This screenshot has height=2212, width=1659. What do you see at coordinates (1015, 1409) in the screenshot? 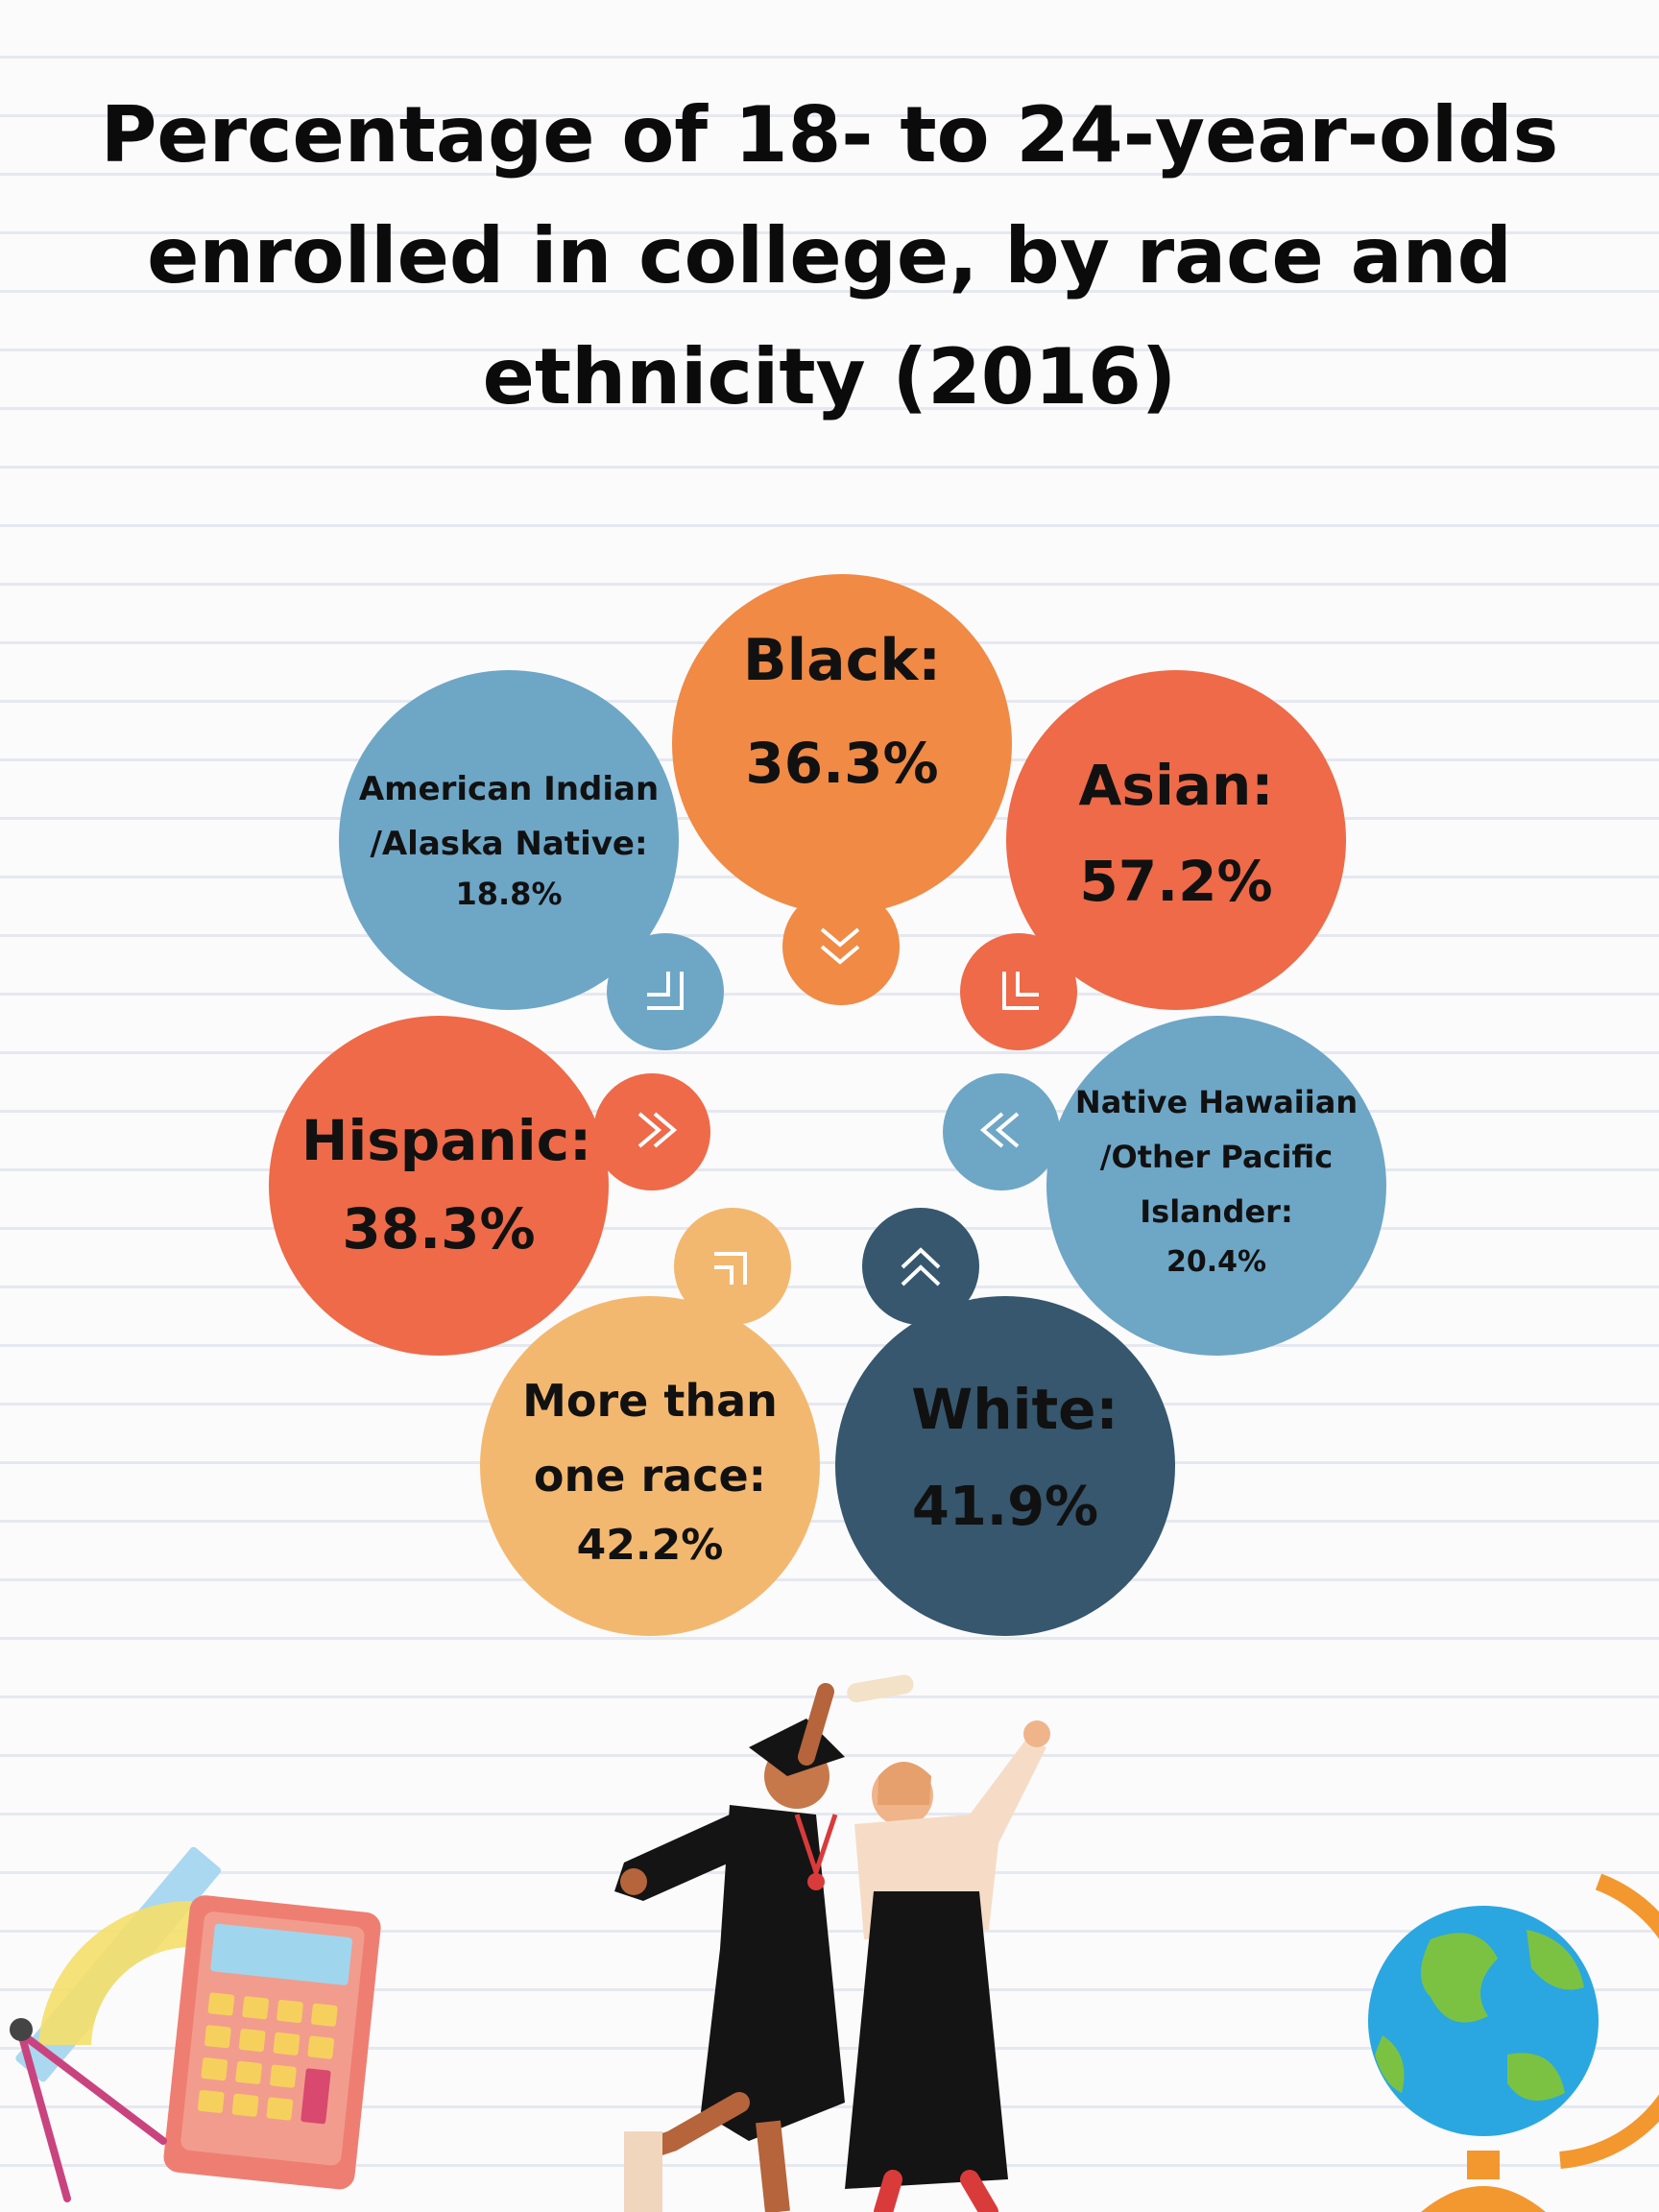
I see `bubble-white-label: White:` at bounding box center [1015, 1409].